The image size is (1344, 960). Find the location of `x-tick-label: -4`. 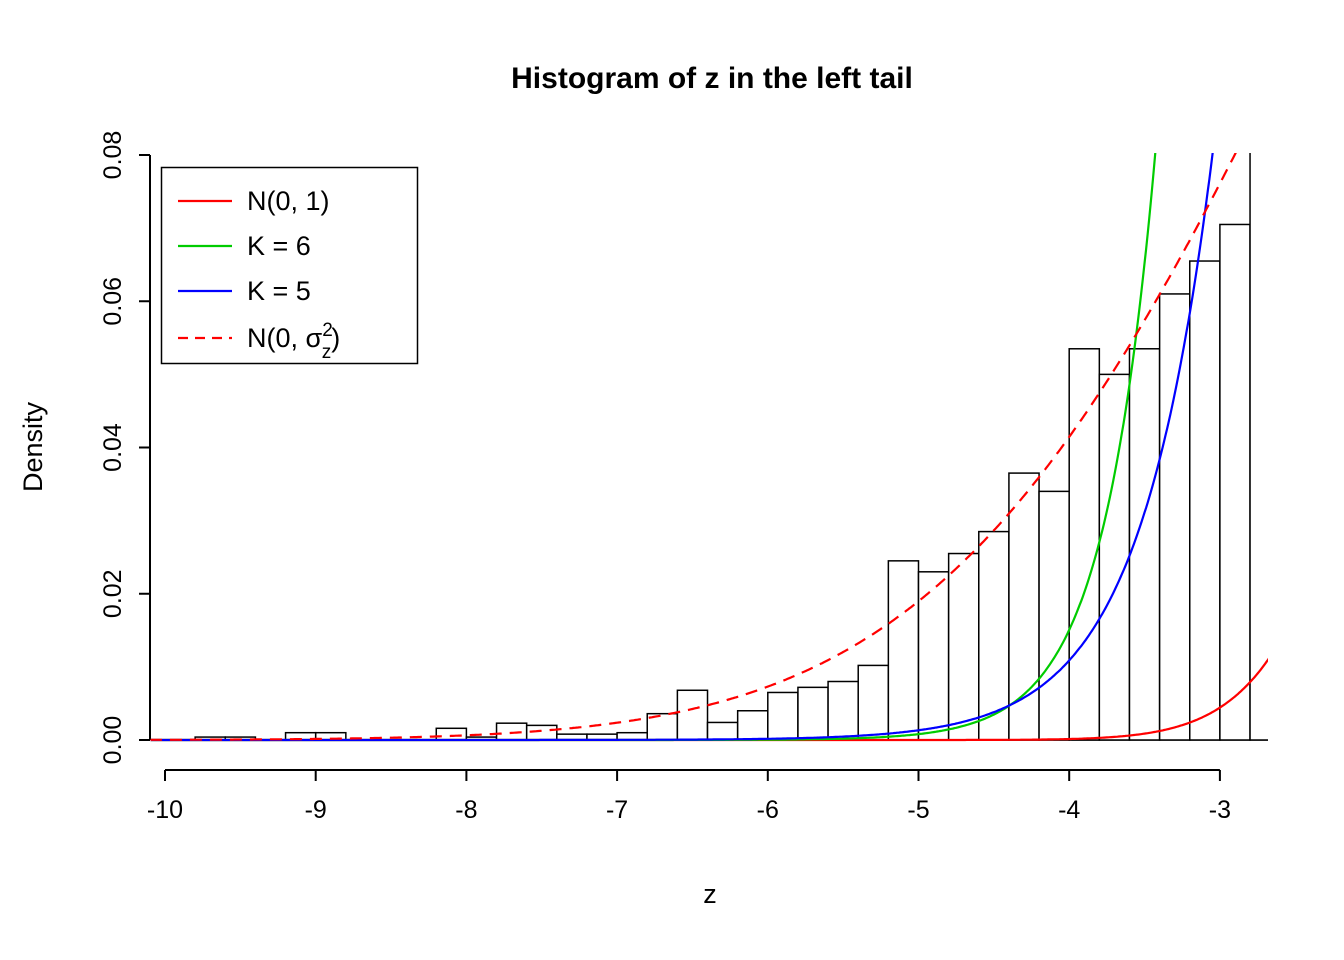

x-tick-label: -4 is located at coordinates (1069, 810).